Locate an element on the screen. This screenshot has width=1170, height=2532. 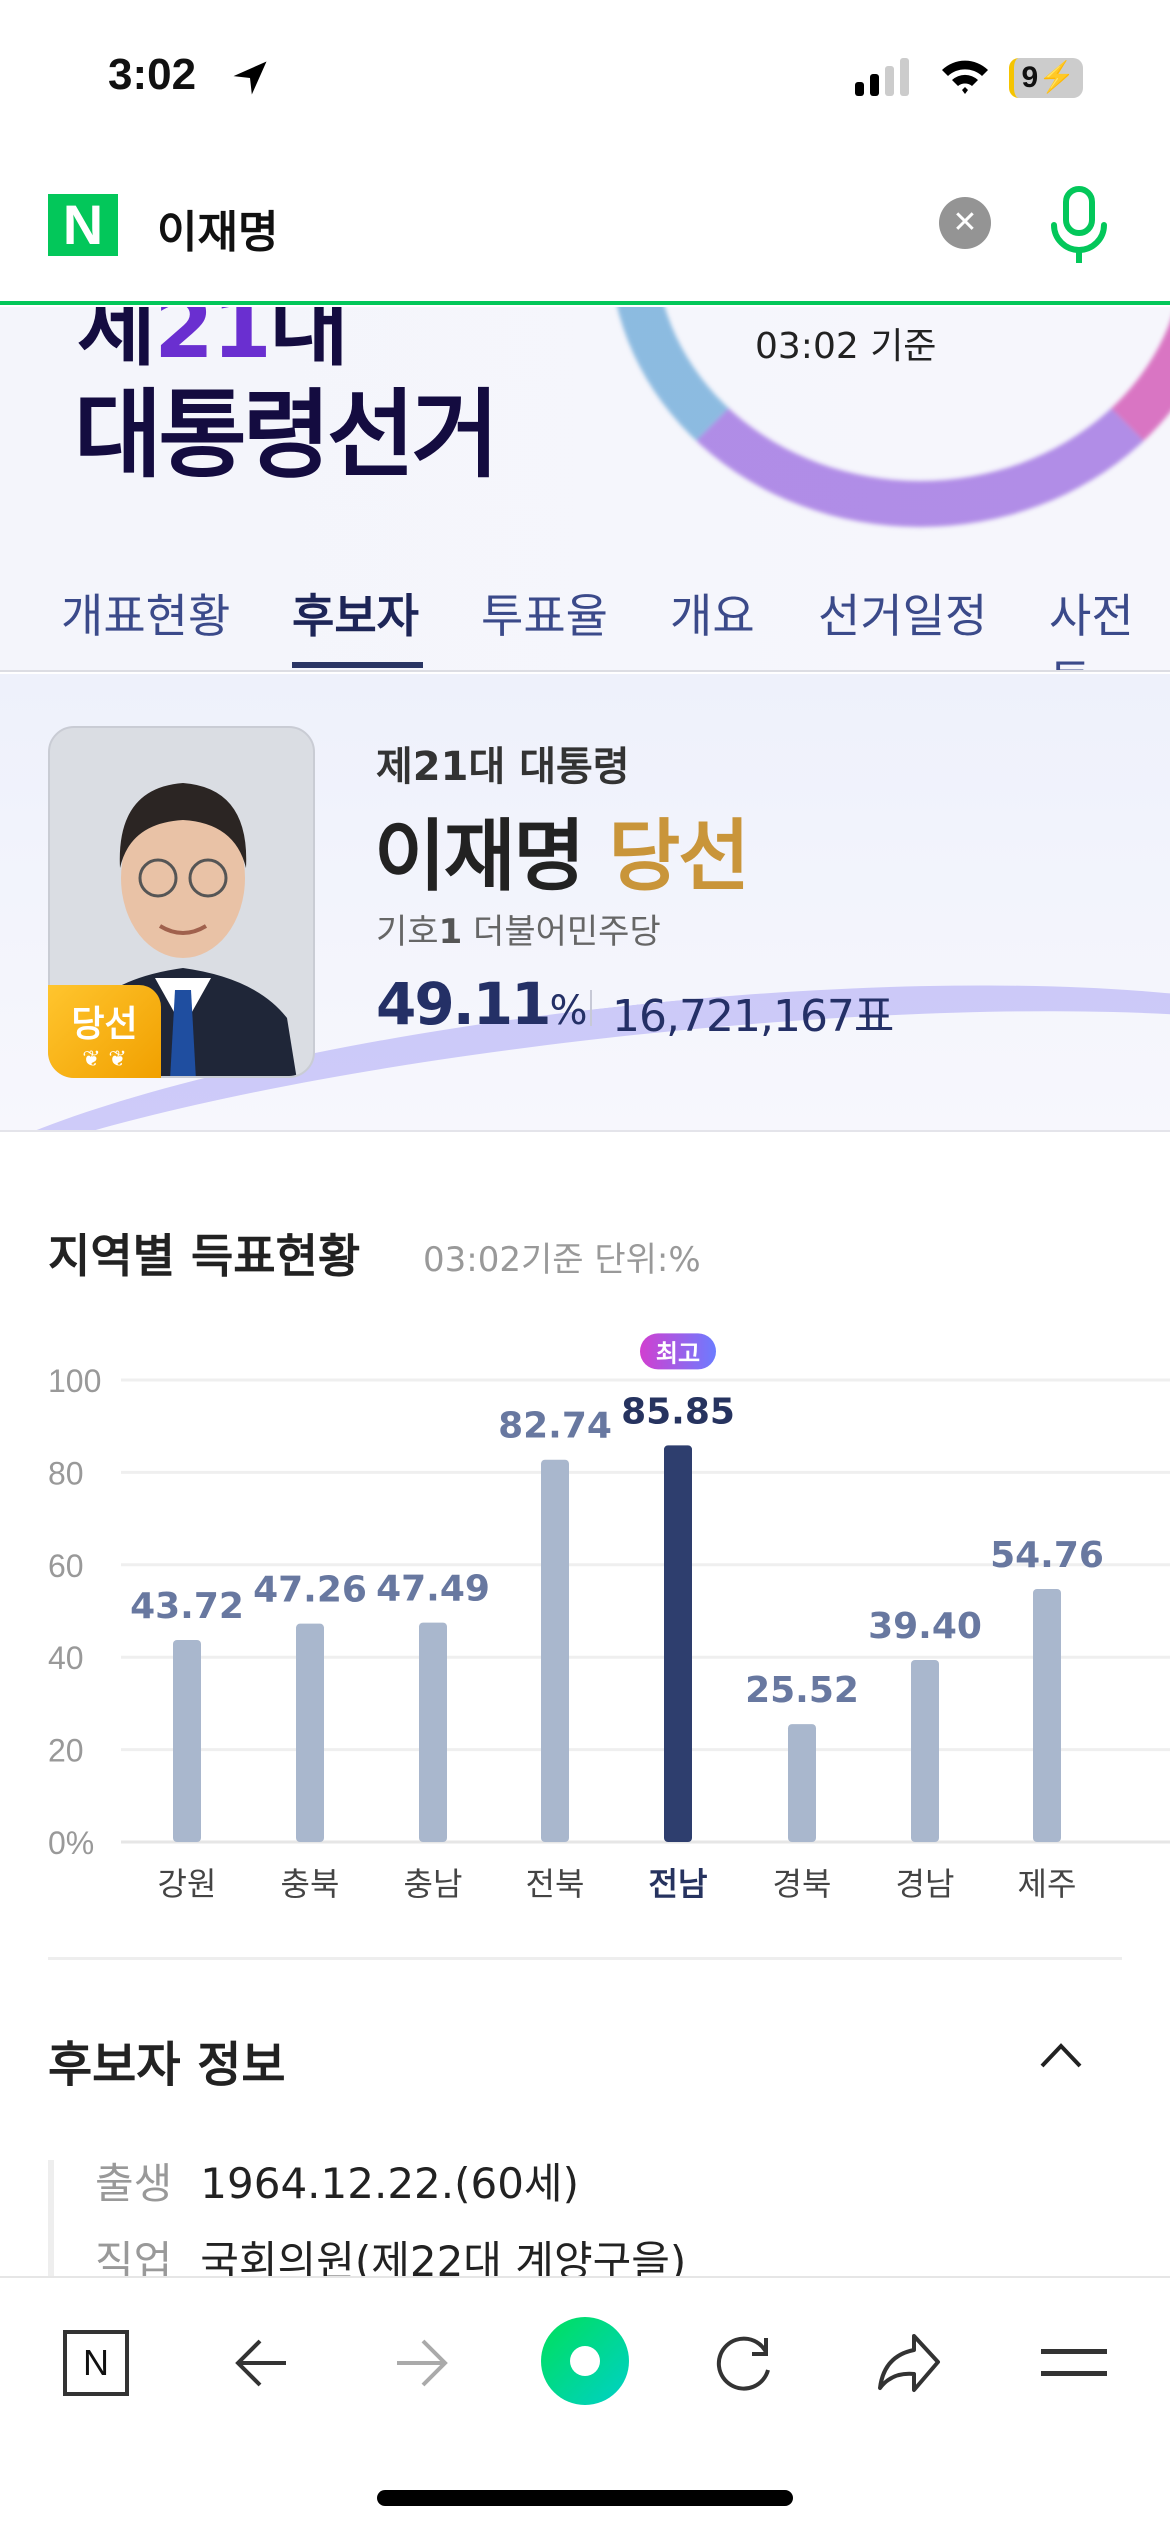
browser-toolbar: N is located at coordinates (585, 2404).